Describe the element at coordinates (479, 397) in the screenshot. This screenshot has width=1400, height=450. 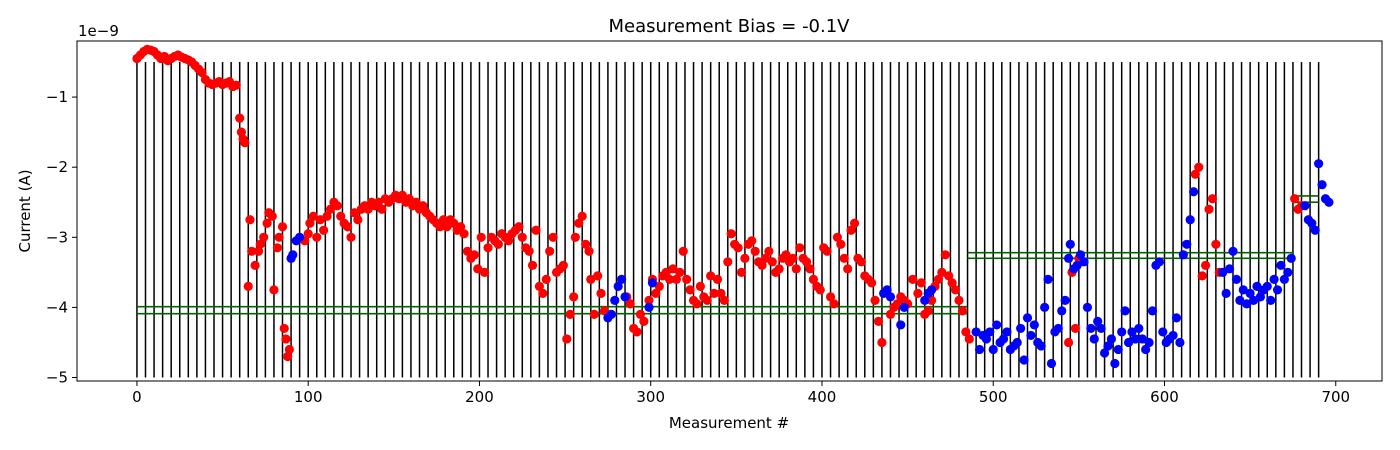
I see `x-tick-label: 200` at that location.